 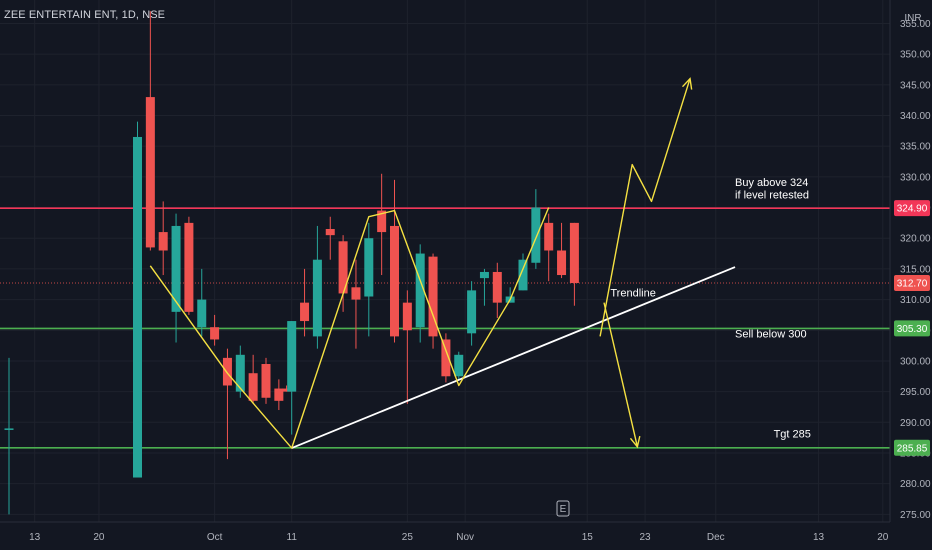 What do you see at coordinates (912, 18) in the screenshot?
I see `currency-label: INR` at bounding box center [912, 18].